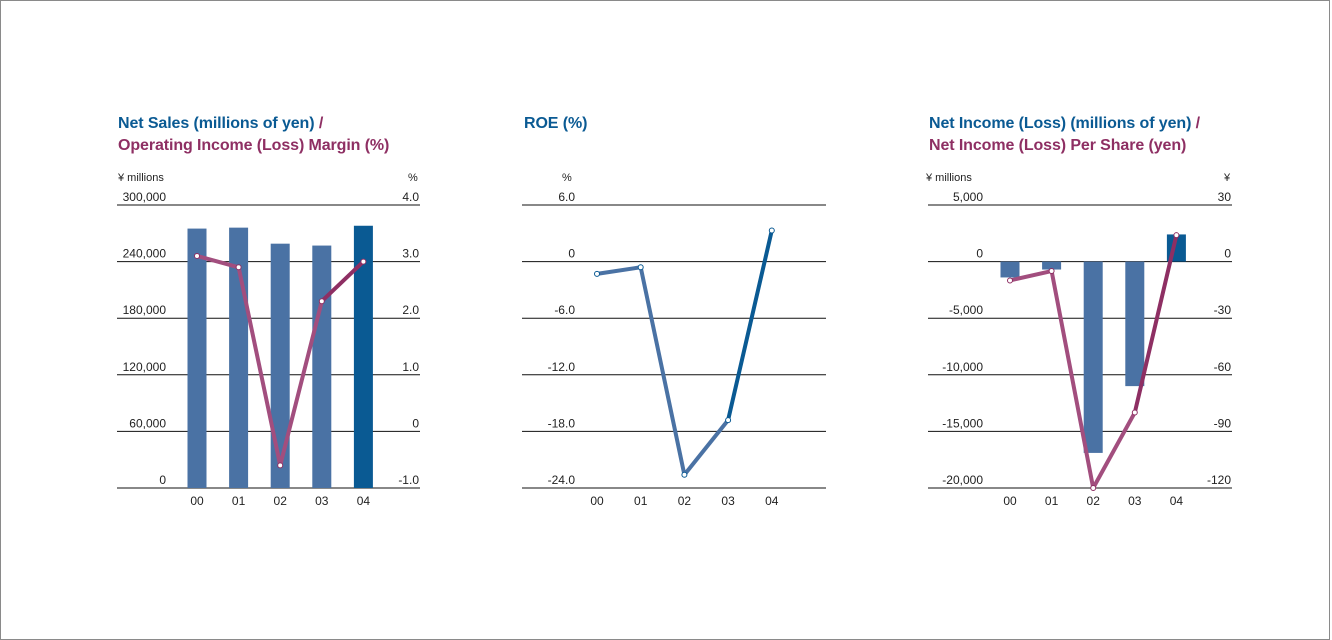 This screenshot has height=640, width=1332. Describe the element at coordinates (1219, 480) in the screenshot. I see `chart3-y2tick-label: -120` at that location.